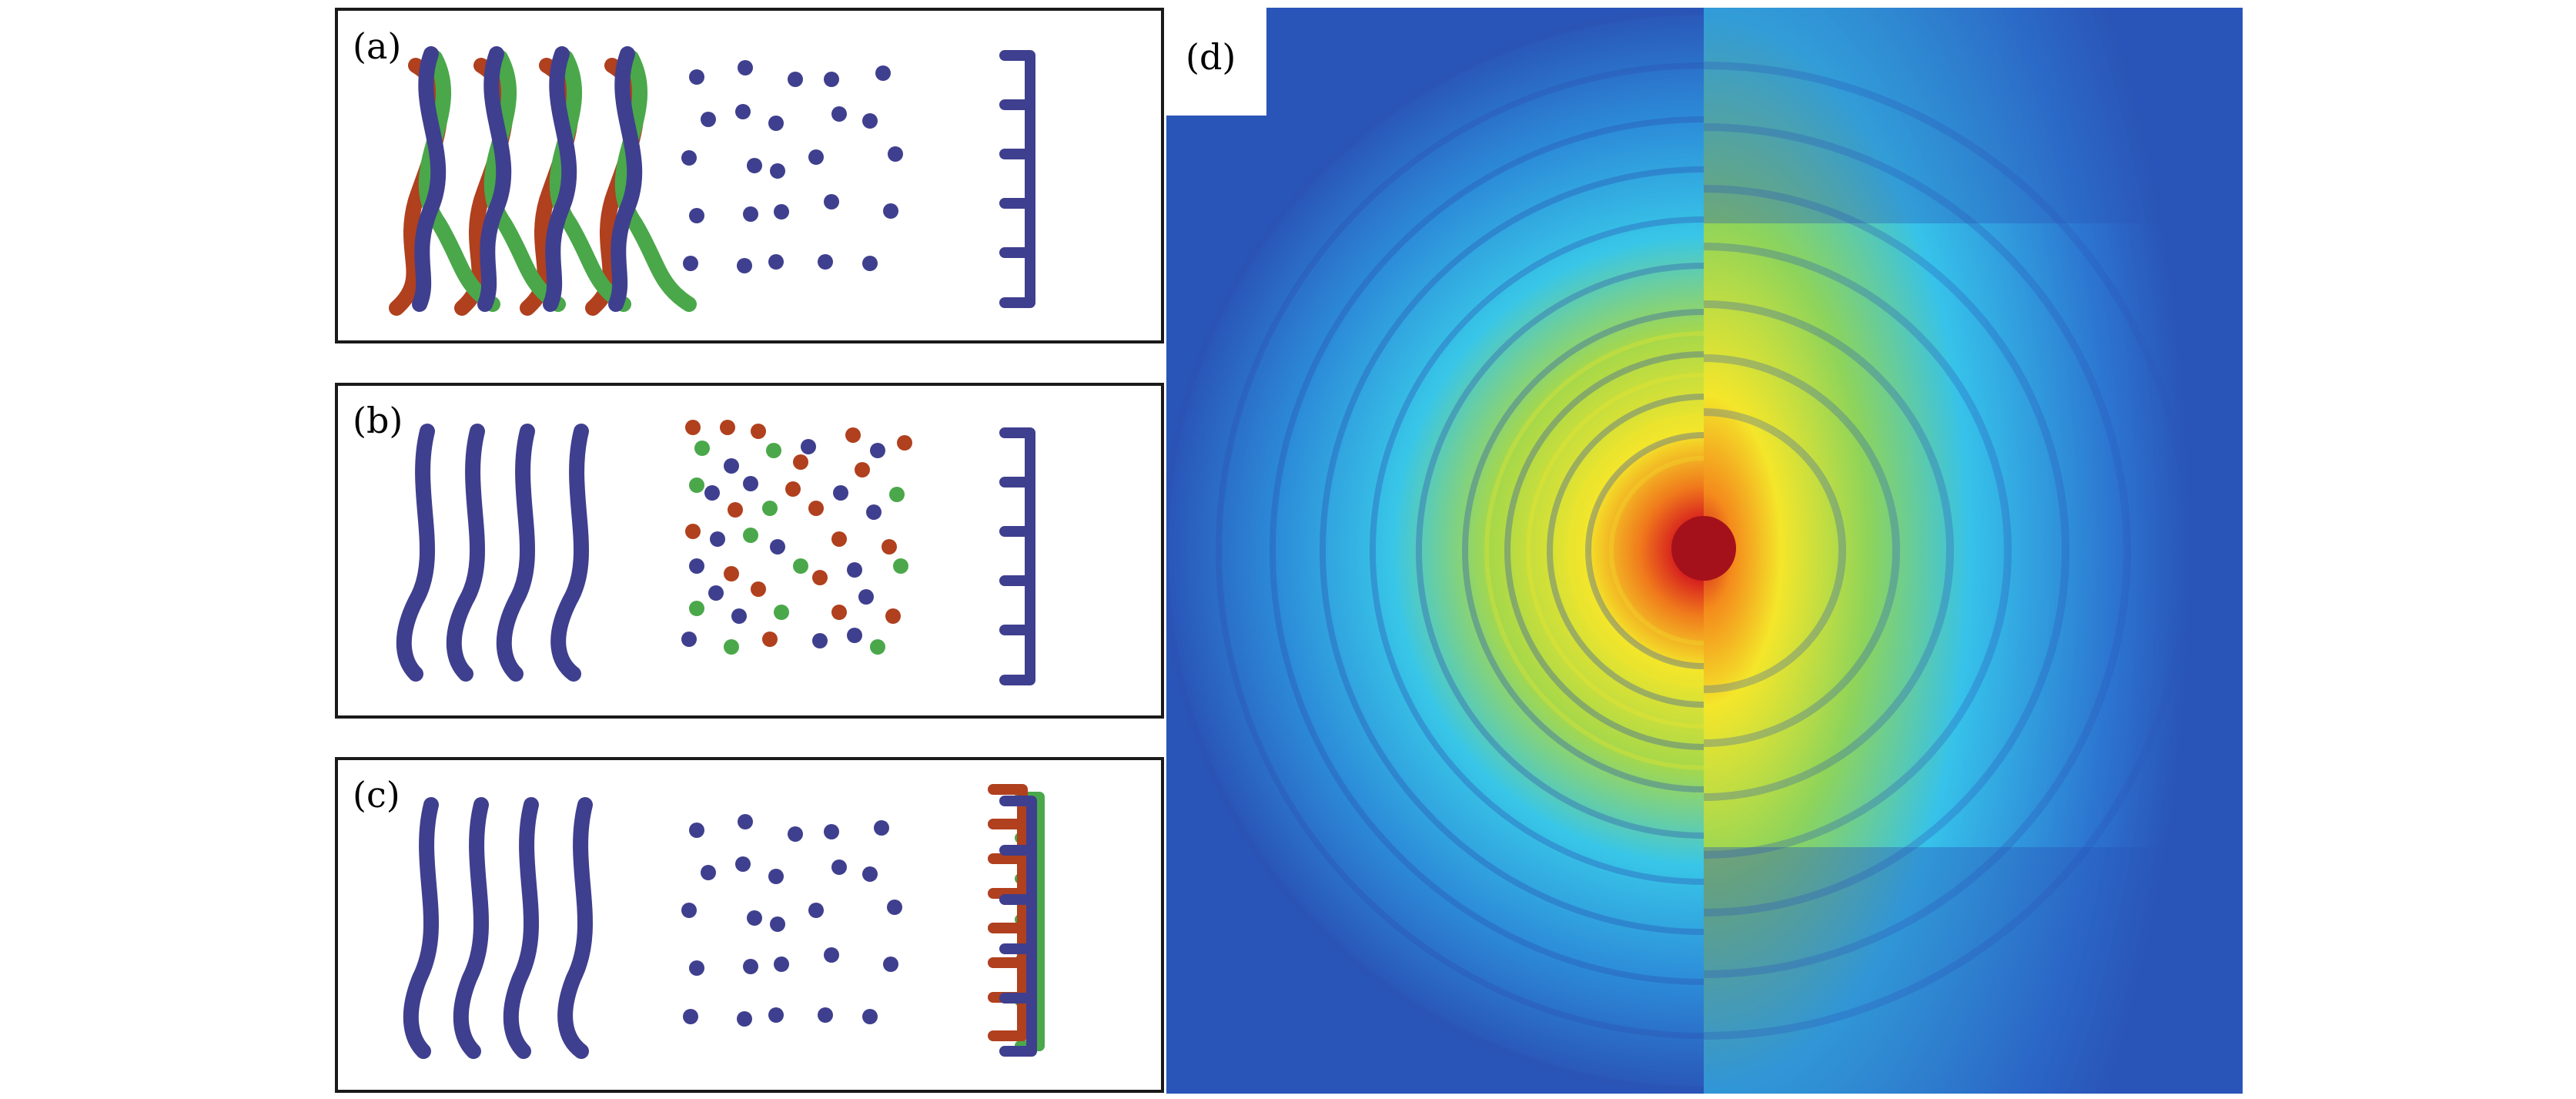  What do you see at coordinates (792, 166) in the screenshot?
I see `panel-a-scatterers` at bounding box center [792, 166].